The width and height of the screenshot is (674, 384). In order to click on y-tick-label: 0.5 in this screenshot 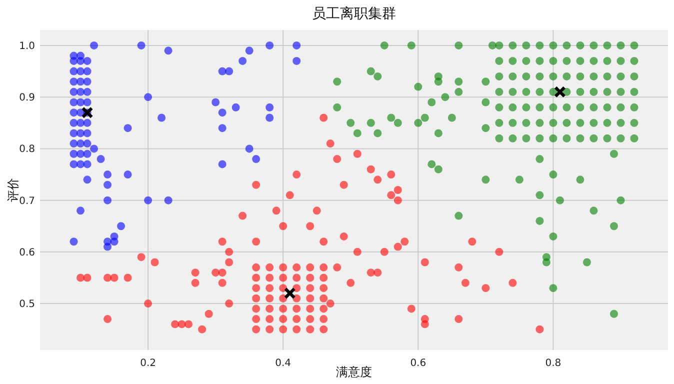, I will do `click(27, 304)`.